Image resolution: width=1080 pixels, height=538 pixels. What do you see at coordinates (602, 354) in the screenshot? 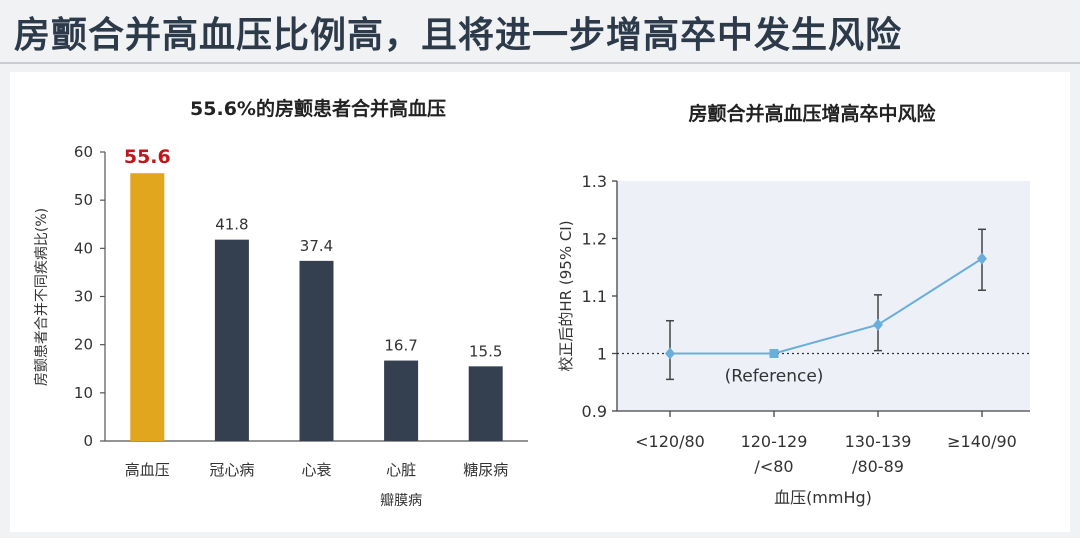
I see `line-chart-y-tick-label: 1` at bounding box center [602, 354].